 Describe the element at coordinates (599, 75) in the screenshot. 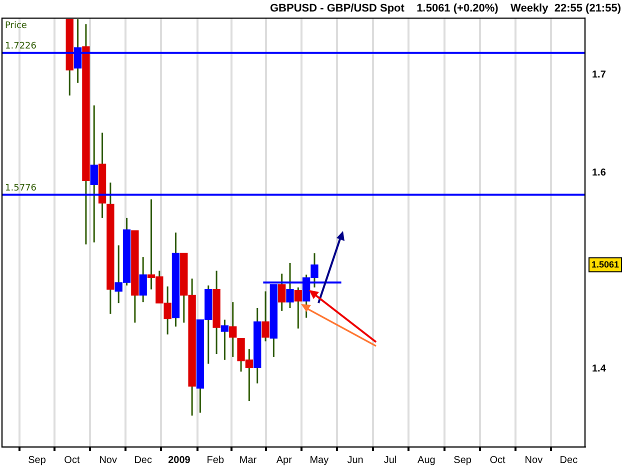

I see `y-tick-label: 1.7` at that location.